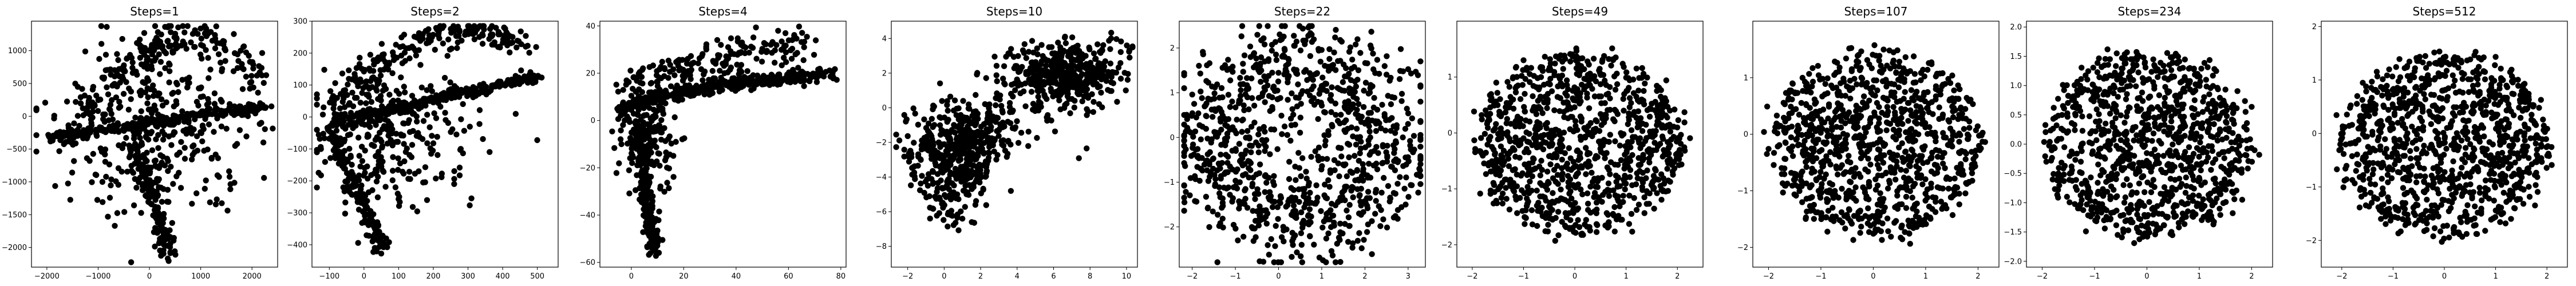 Image resolution: width=2576 pixels, height=286 pixels. I want to click on y-tick-label: −4, so click(881, 177).